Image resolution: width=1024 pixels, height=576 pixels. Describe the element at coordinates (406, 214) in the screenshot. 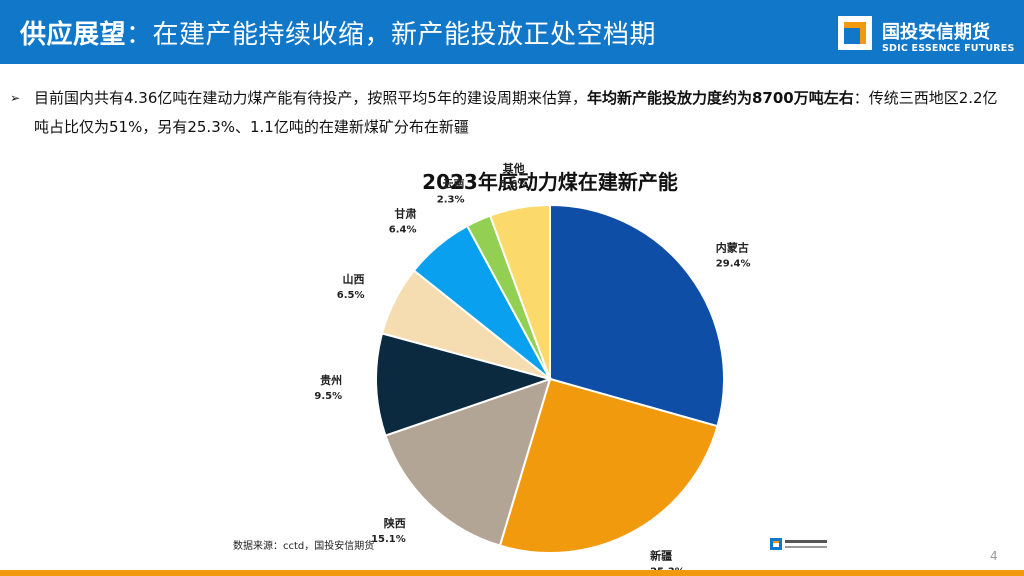

I see `pie-label-name-5: 甘肃` at that location.